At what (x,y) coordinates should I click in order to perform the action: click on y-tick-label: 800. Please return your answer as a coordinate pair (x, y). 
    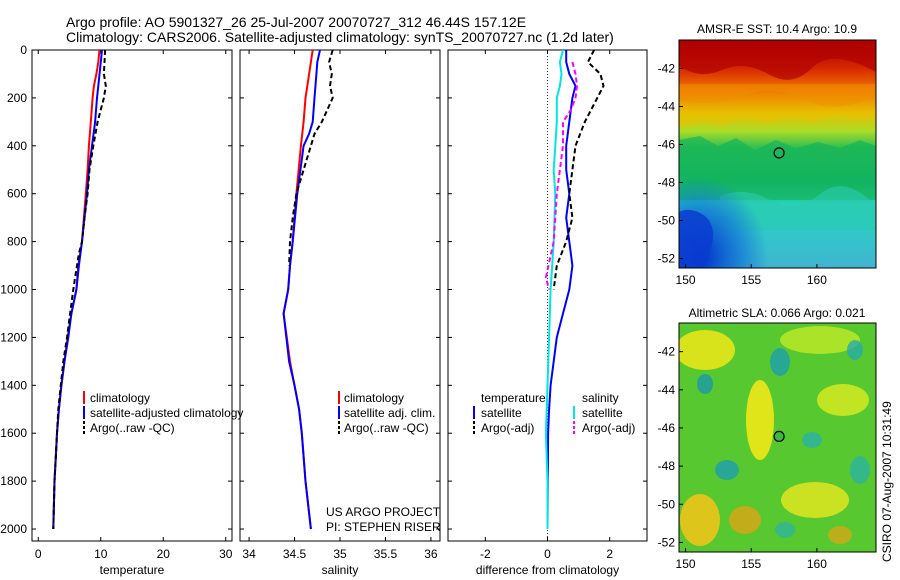
    Looking at the image, I should click on (17, 242).